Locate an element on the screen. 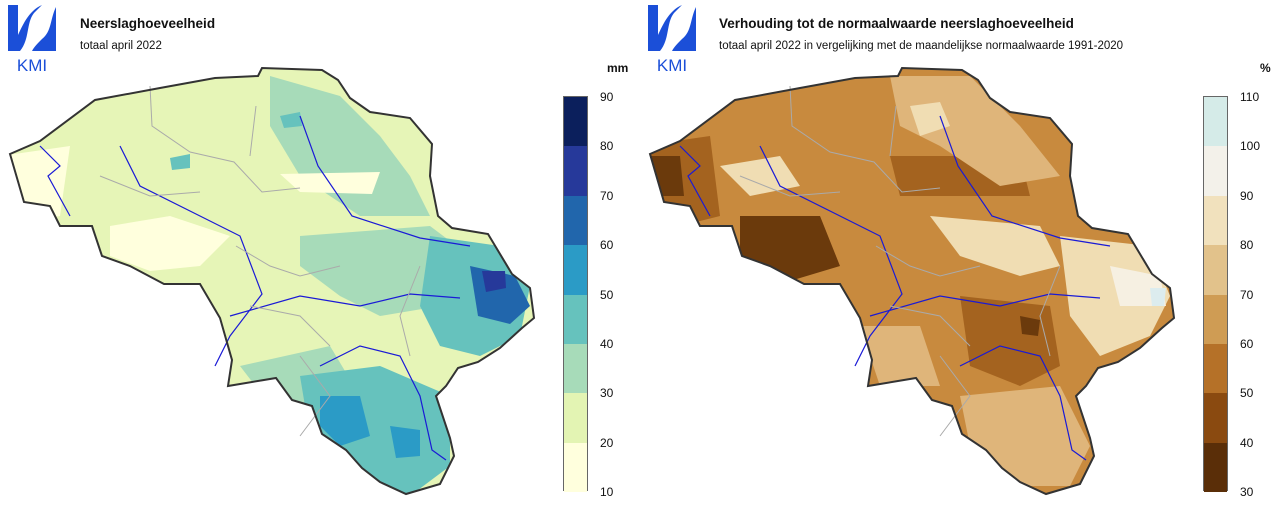 This screenshot has width=1280, height=507. fill-dry-center-south is located at coordinates (1010, 341).